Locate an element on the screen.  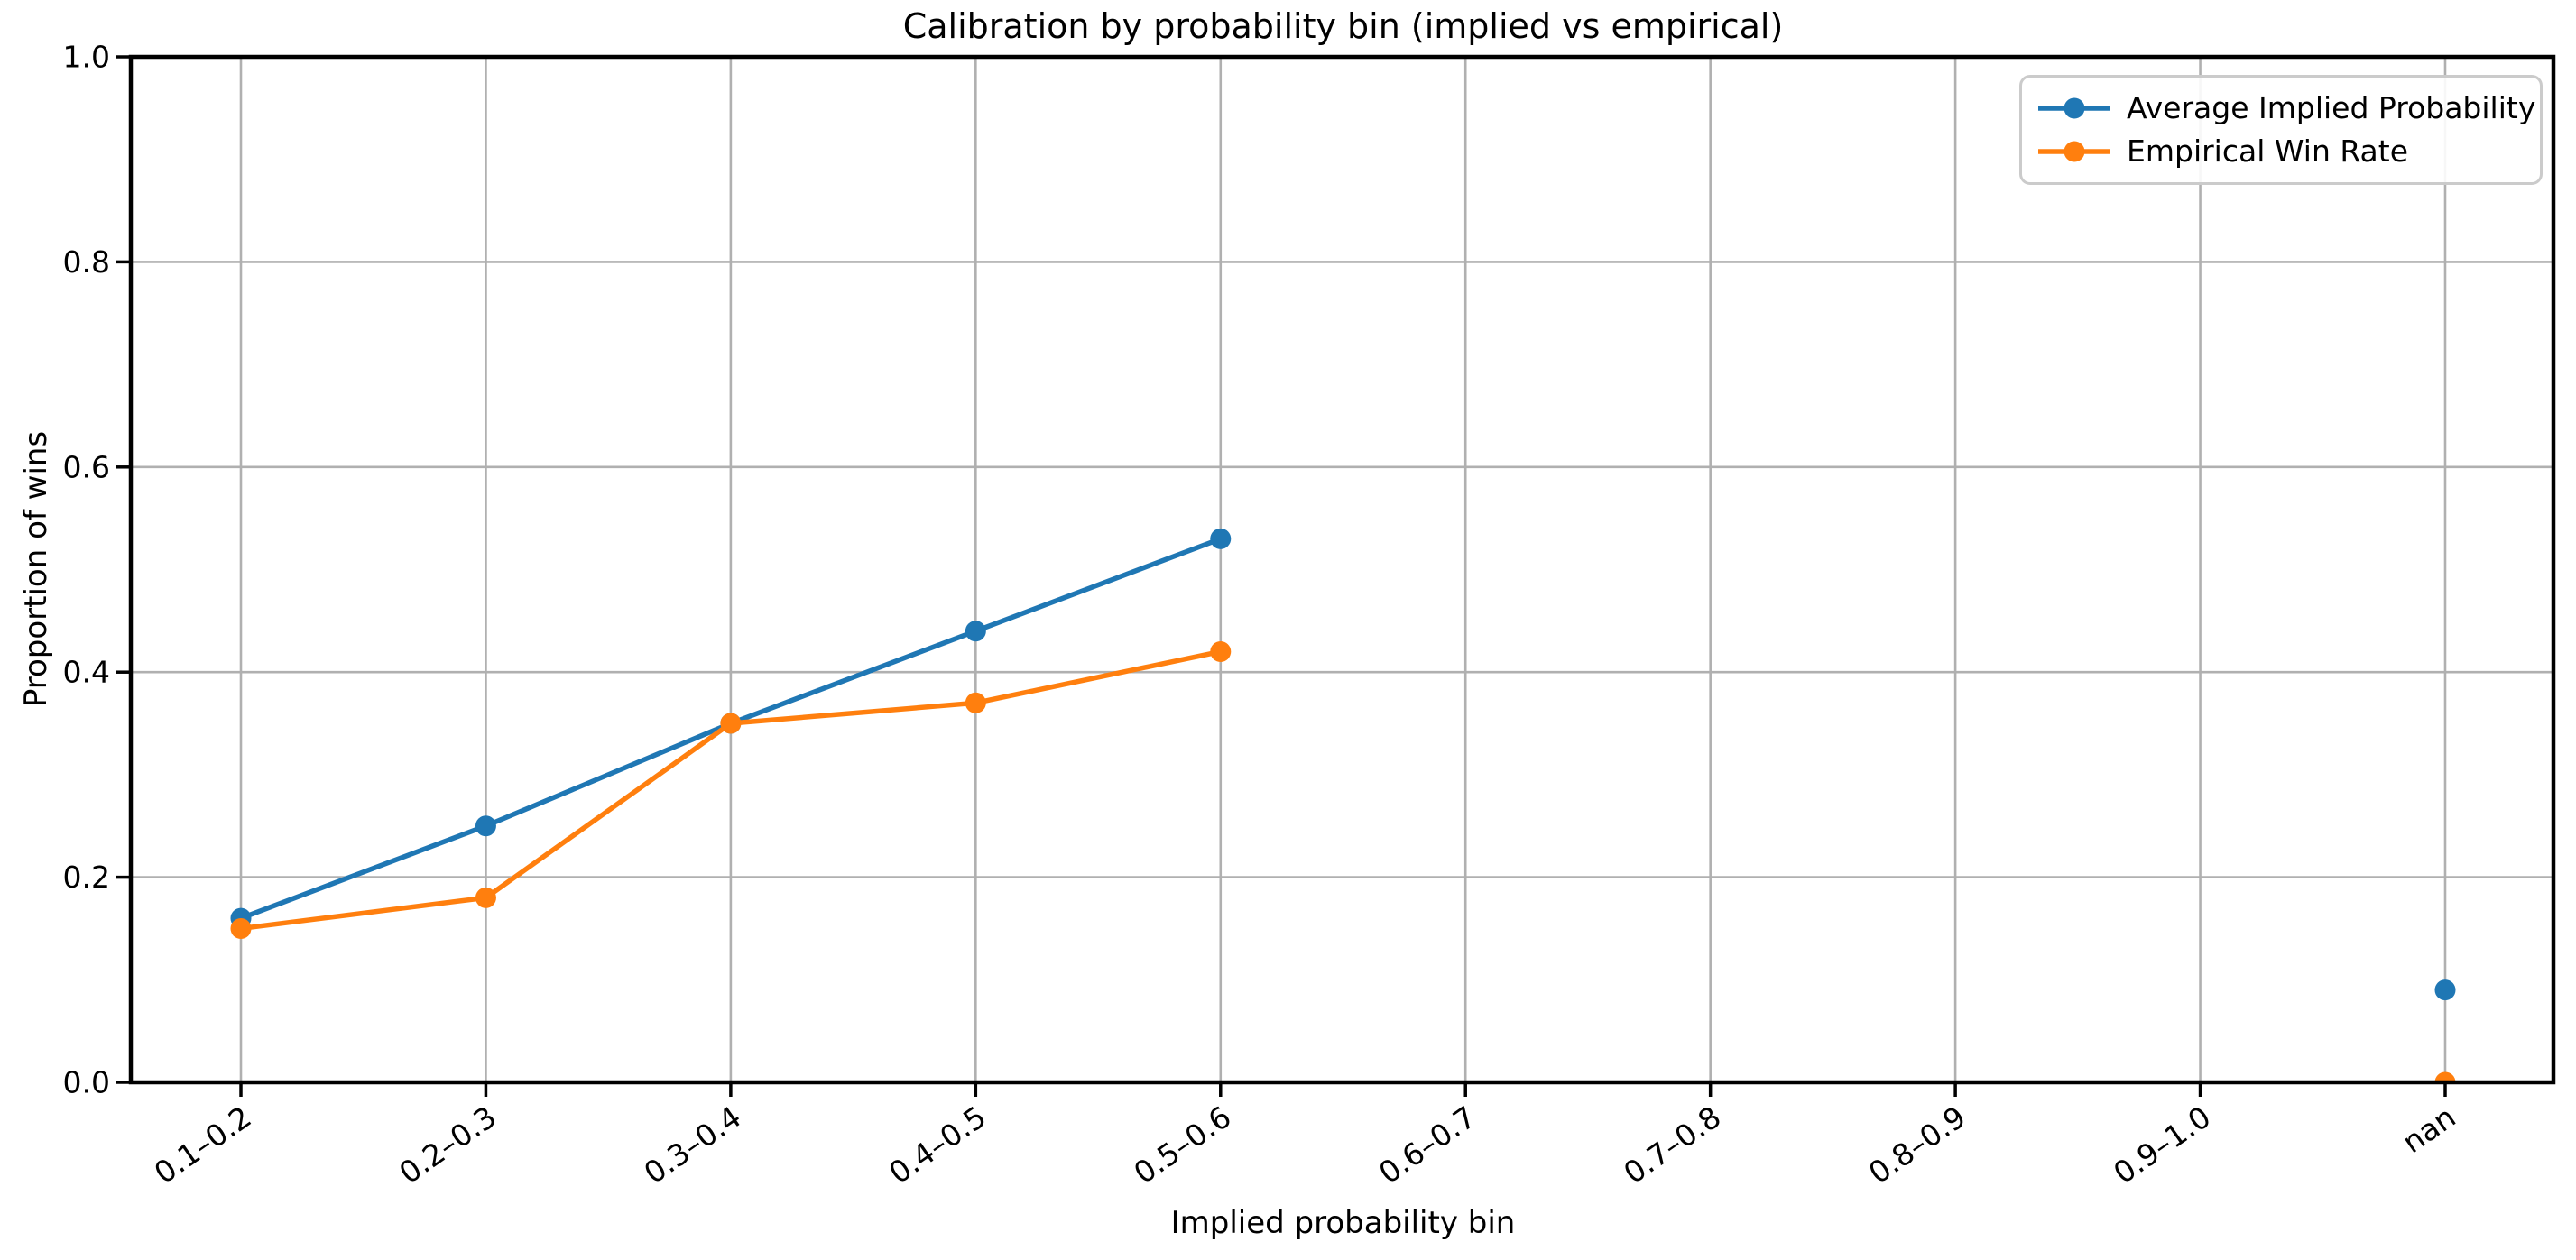
y-tick-label: 0.6 is located at coordinates (86, 467).